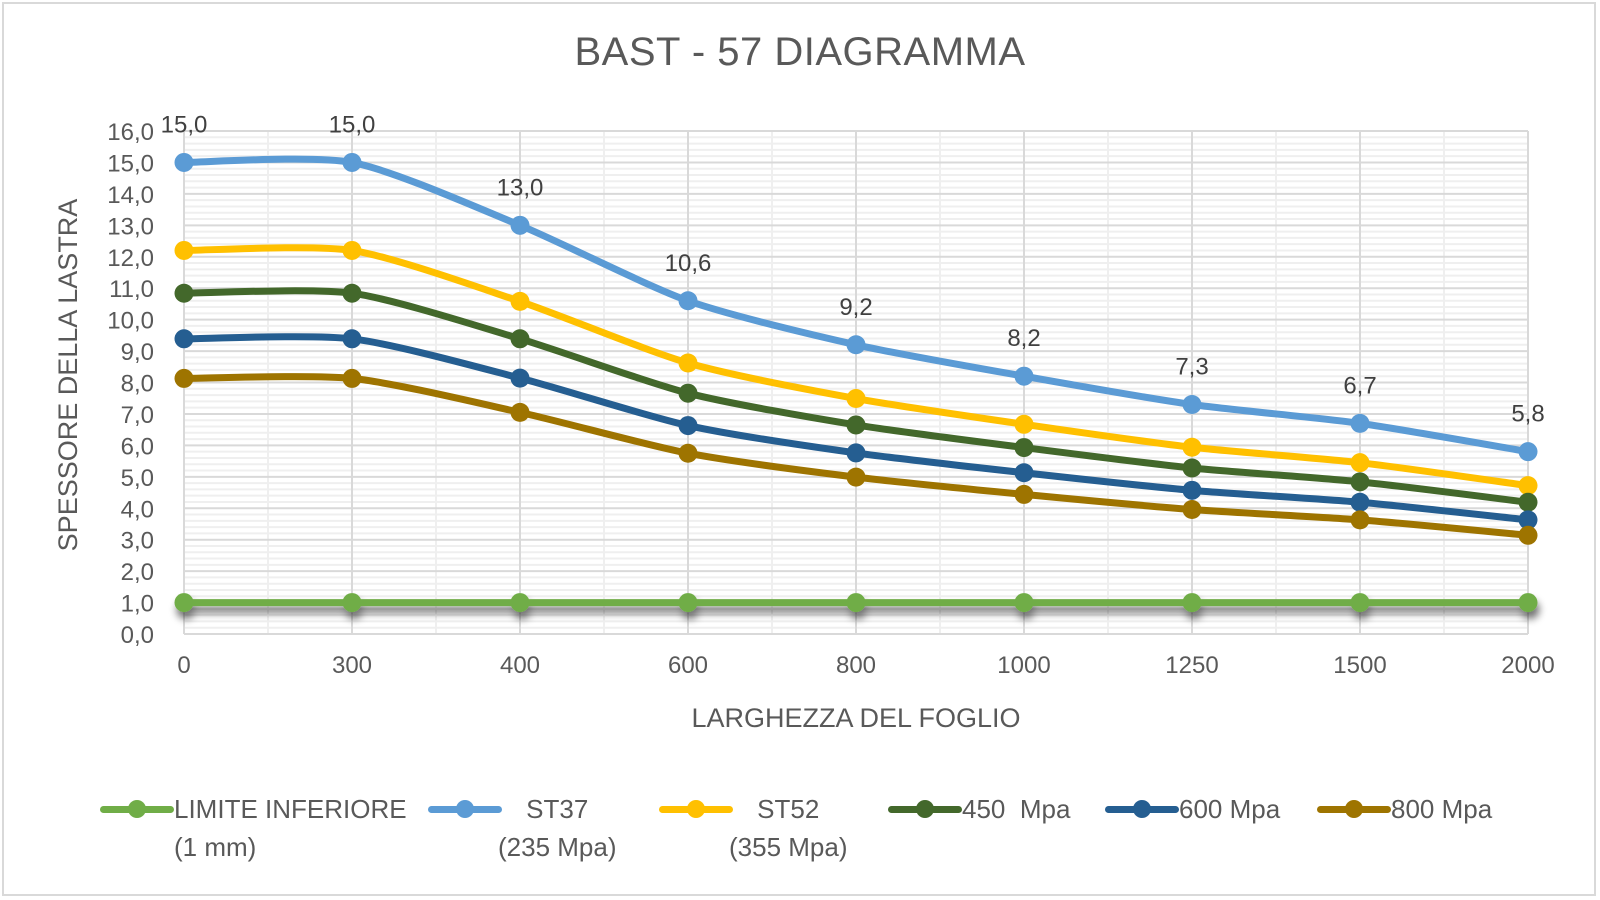 This screenshot has width=1600, height=900. Describe the element at coordinates (1192, 809) in the screenshot. I see `legend-item-600-mpa: 600 Mpa` at that location.